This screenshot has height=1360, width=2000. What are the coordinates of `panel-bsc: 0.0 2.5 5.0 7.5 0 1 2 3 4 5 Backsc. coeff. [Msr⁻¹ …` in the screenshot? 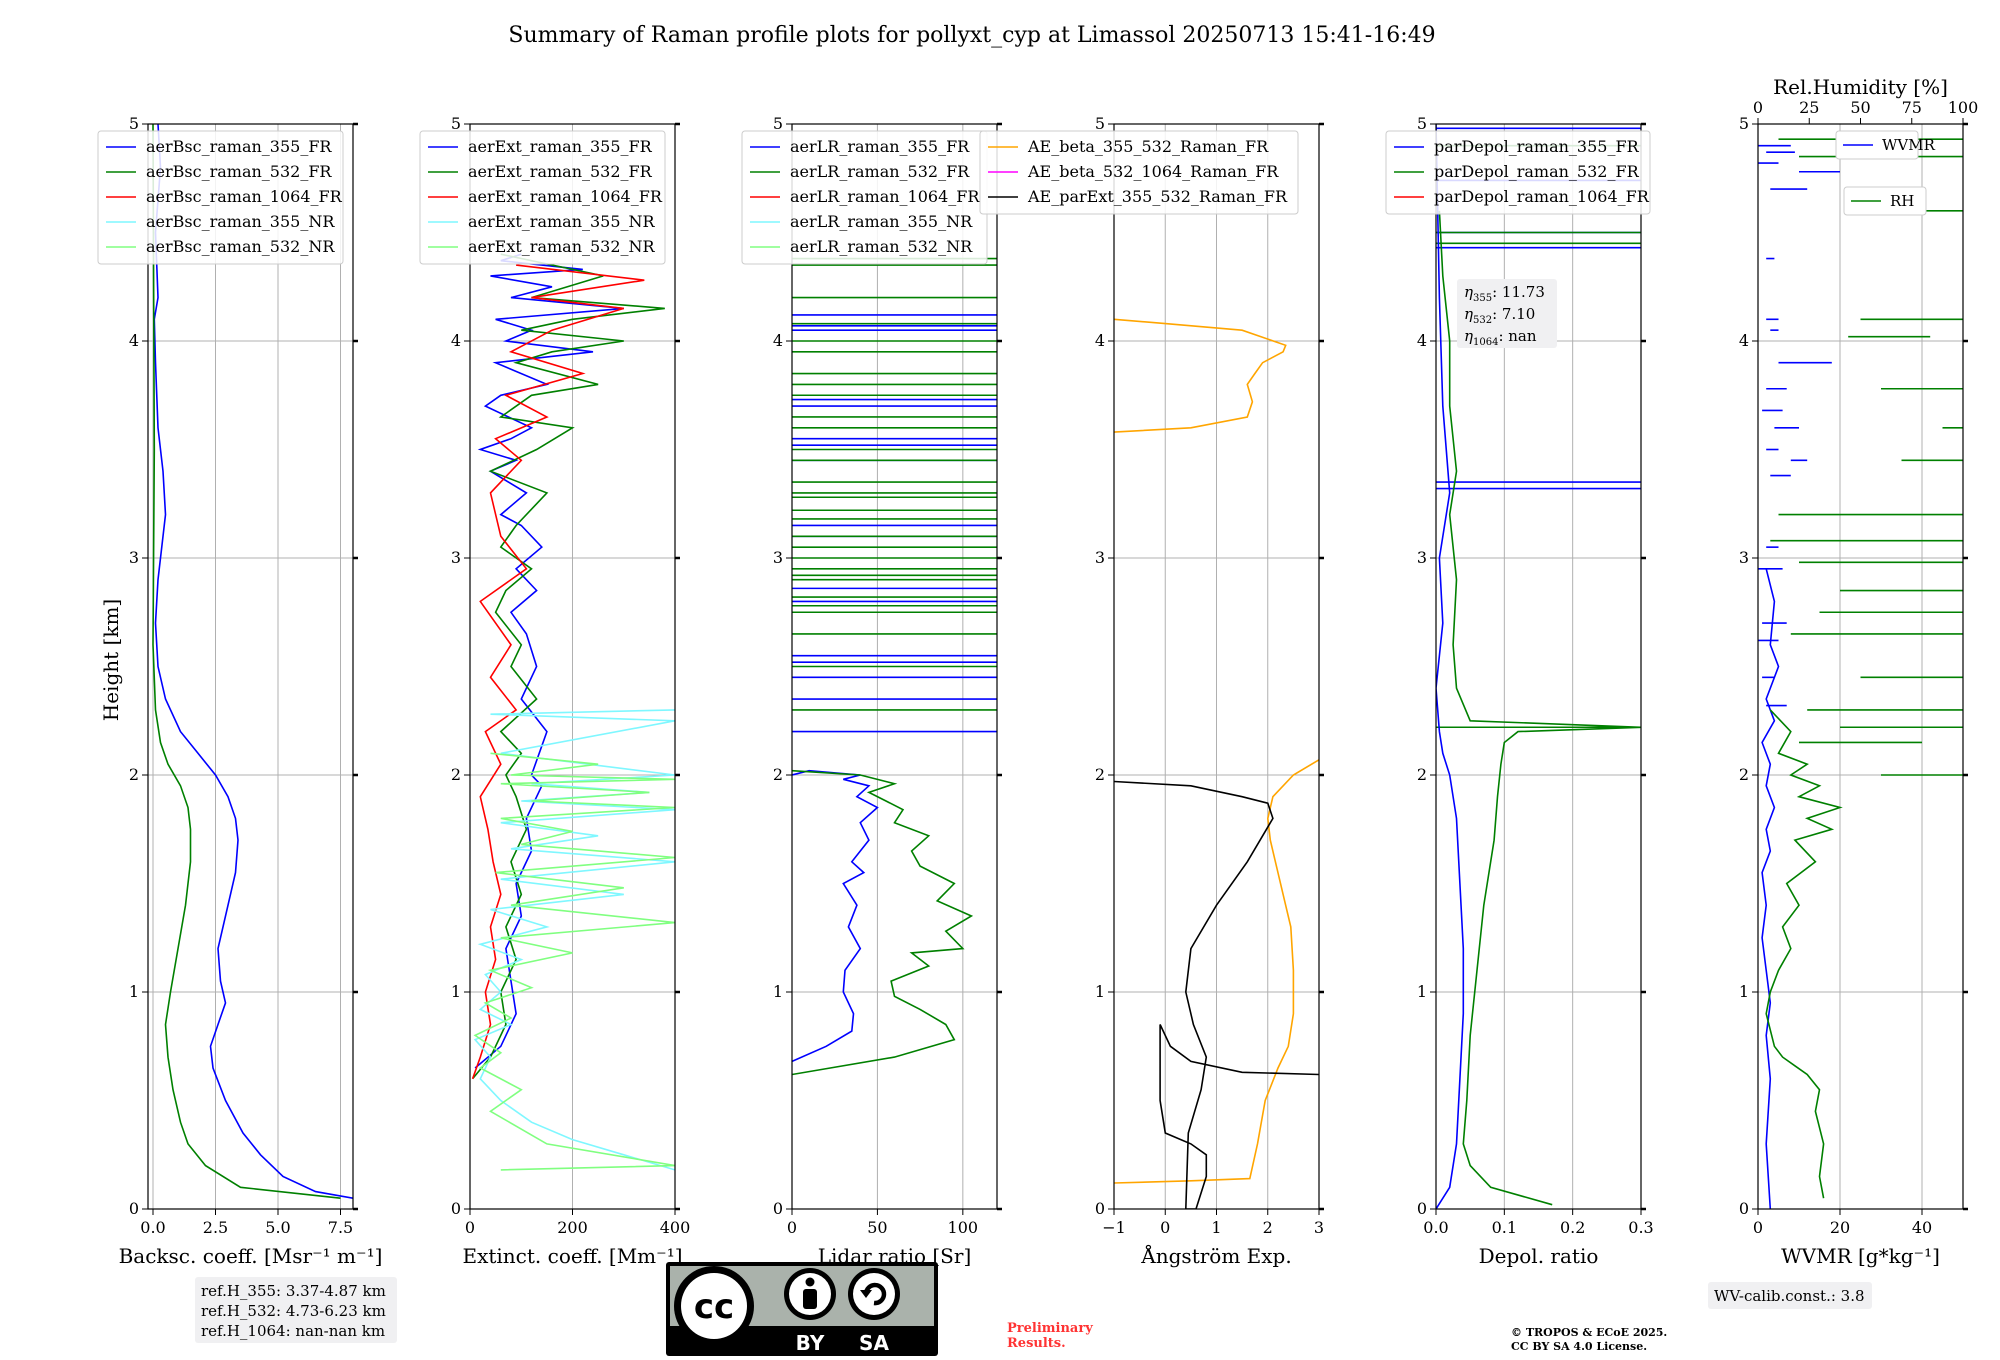 It's located at (240, 691).